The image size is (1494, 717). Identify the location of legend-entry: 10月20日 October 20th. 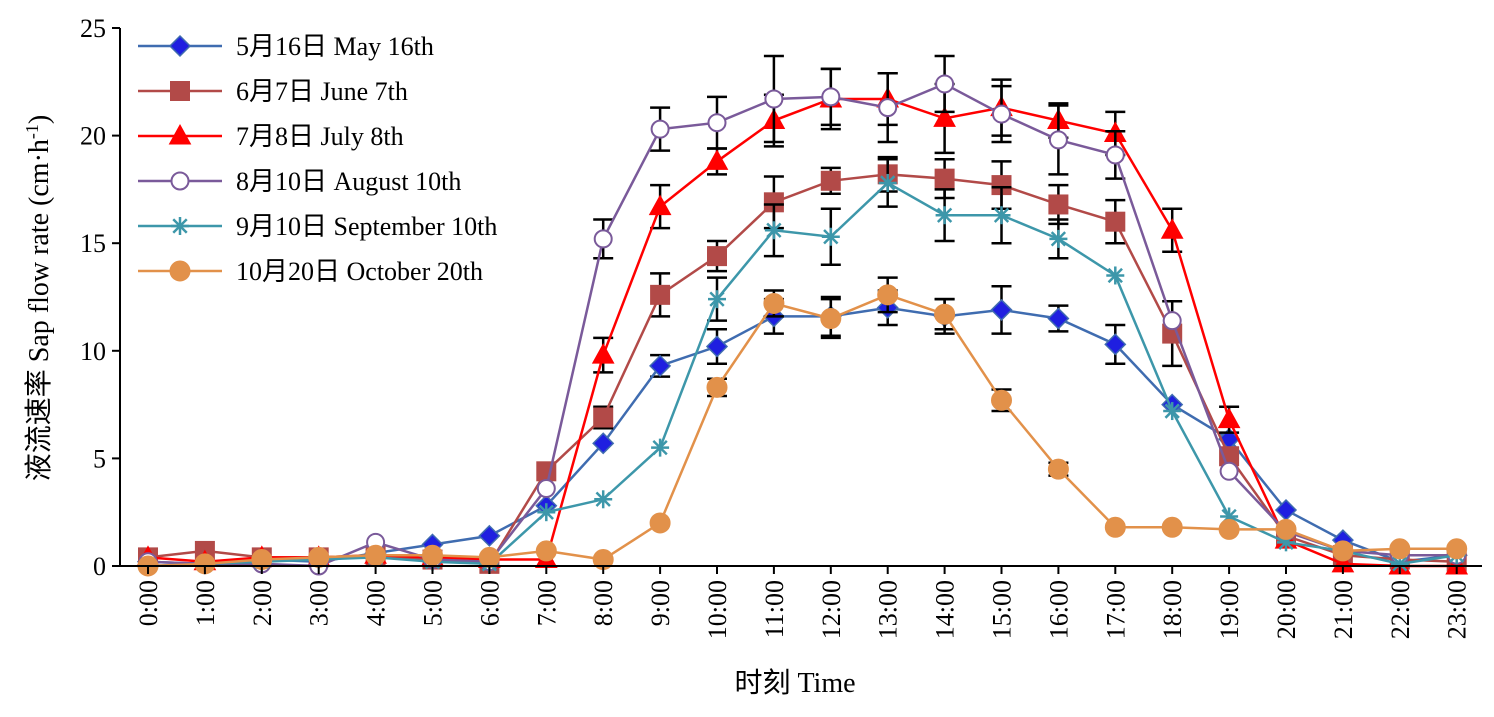
(310, 271).